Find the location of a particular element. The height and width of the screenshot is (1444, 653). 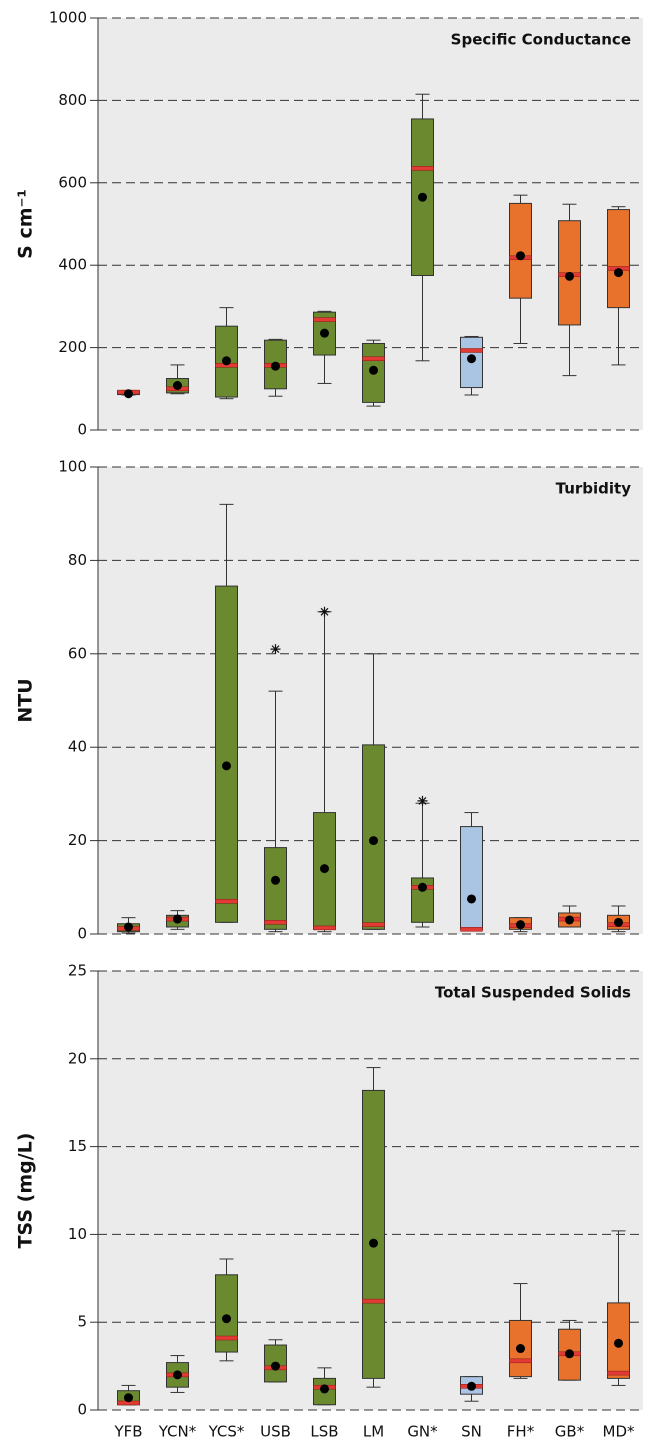

x-tick-label: LSB is located at coordinates (324, 1432).